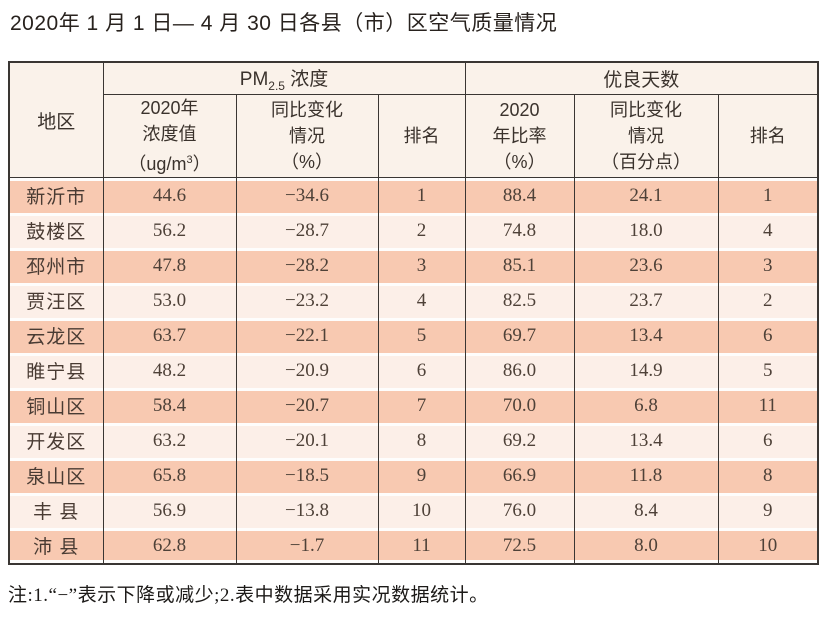  What do you see at coordinates (421, 230) in the screenshot?
I see `pm-rank-cell: 2` at bounding box center [421, 230].